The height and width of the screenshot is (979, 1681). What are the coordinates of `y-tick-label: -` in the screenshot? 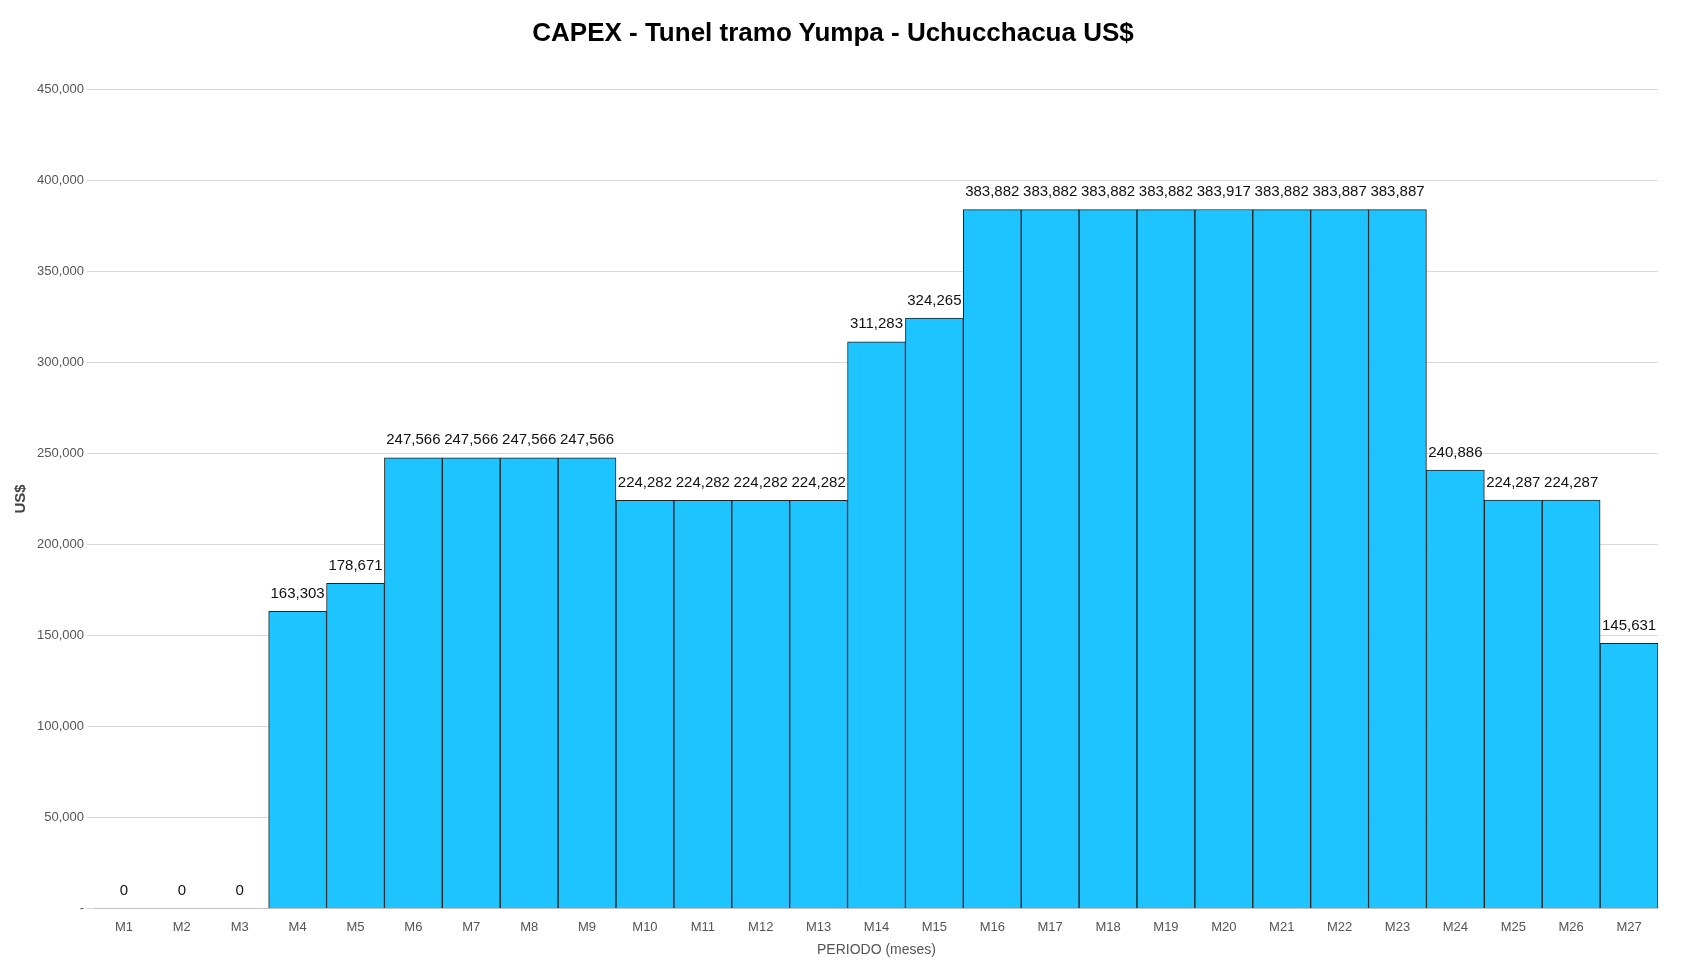 It's located at (81, 908).